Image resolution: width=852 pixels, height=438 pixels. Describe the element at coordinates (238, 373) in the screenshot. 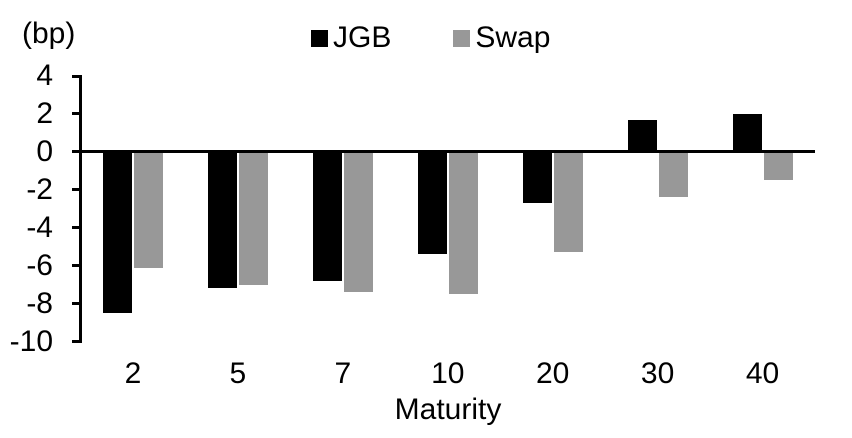

I see `x-tick-label-5: 5` at that location.